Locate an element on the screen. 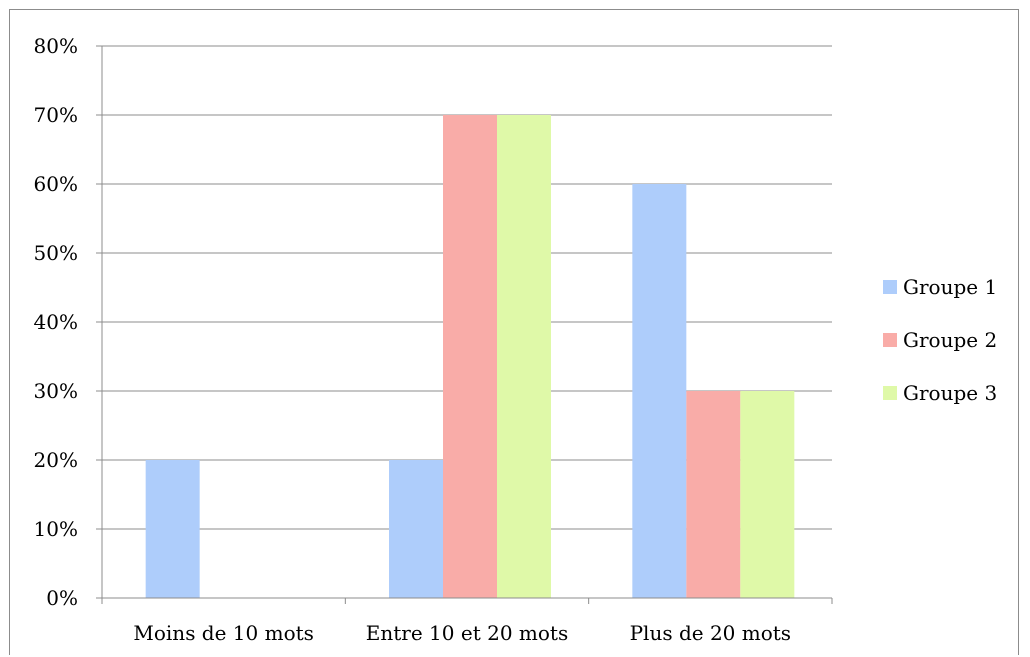  legend-label: Groupe 2 is located at coordinates (950, 340).